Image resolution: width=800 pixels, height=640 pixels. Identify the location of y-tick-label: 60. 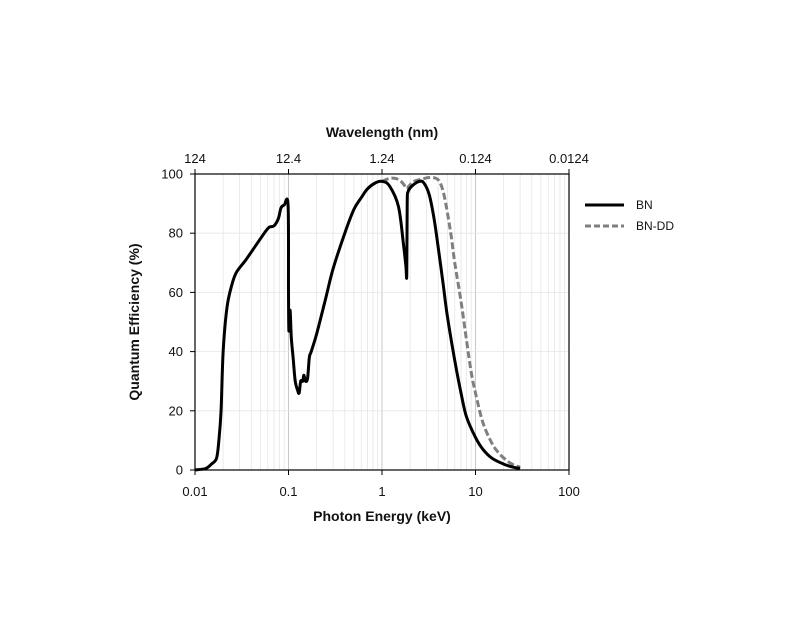
(176, 292).